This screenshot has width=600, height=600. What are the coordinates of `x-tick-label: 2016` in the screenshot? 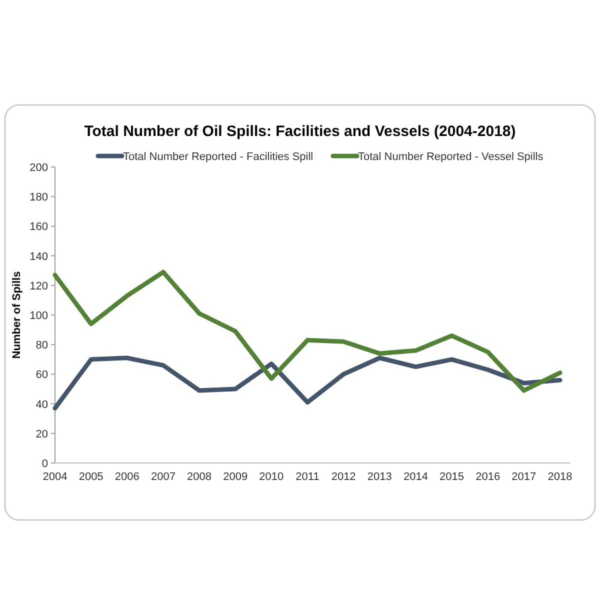 It's located at (488, 477).